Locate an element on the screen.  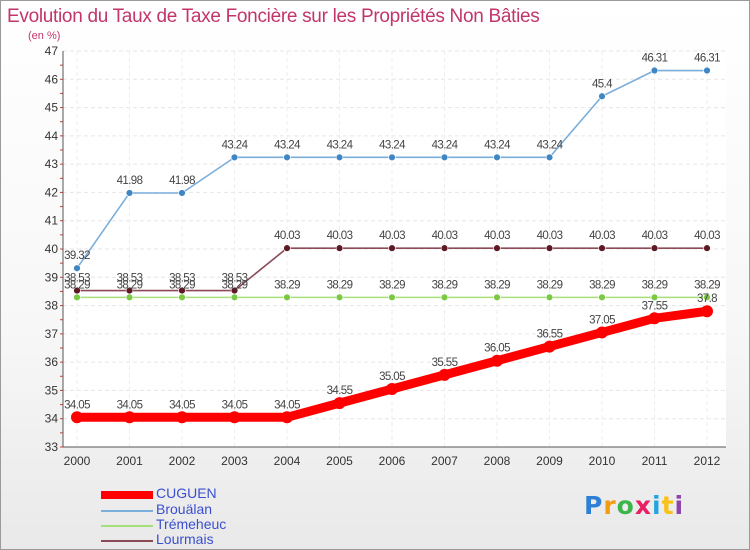
data-label: 34.55 is located at coordinates (340, 391).